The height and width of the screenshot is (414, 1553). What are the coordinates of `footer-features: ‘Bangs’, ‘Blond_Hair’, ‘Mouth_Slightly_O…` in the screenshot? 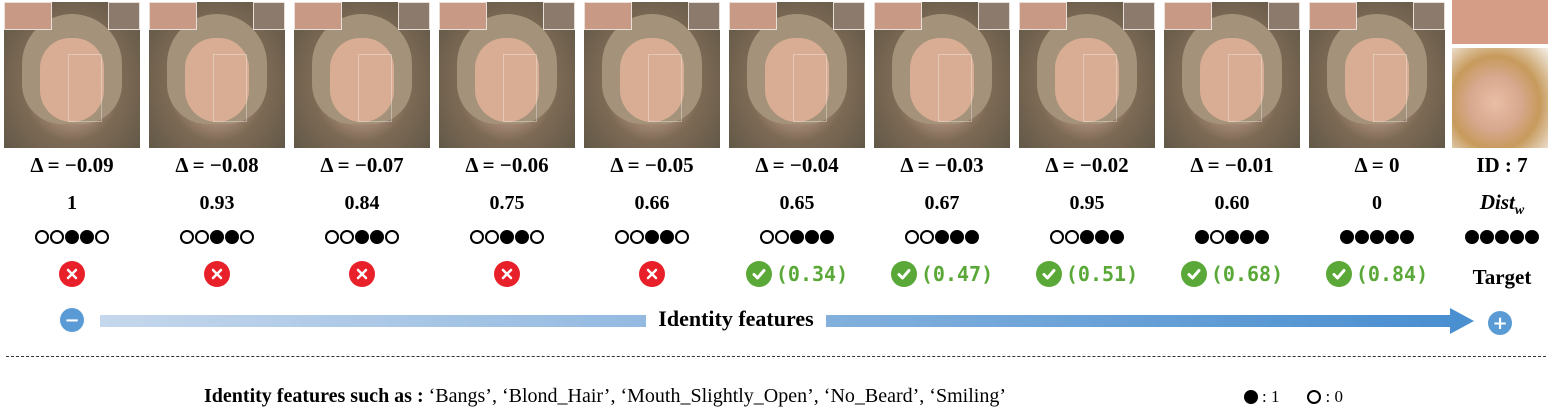 It's located at (717, 396).